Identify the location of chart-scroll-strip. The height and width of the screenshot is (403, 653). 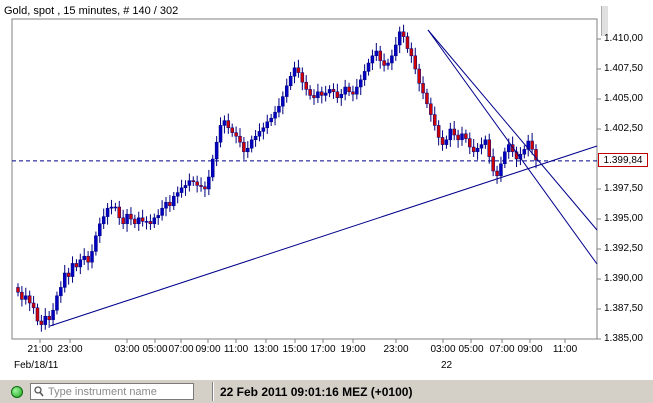
(604, 21).